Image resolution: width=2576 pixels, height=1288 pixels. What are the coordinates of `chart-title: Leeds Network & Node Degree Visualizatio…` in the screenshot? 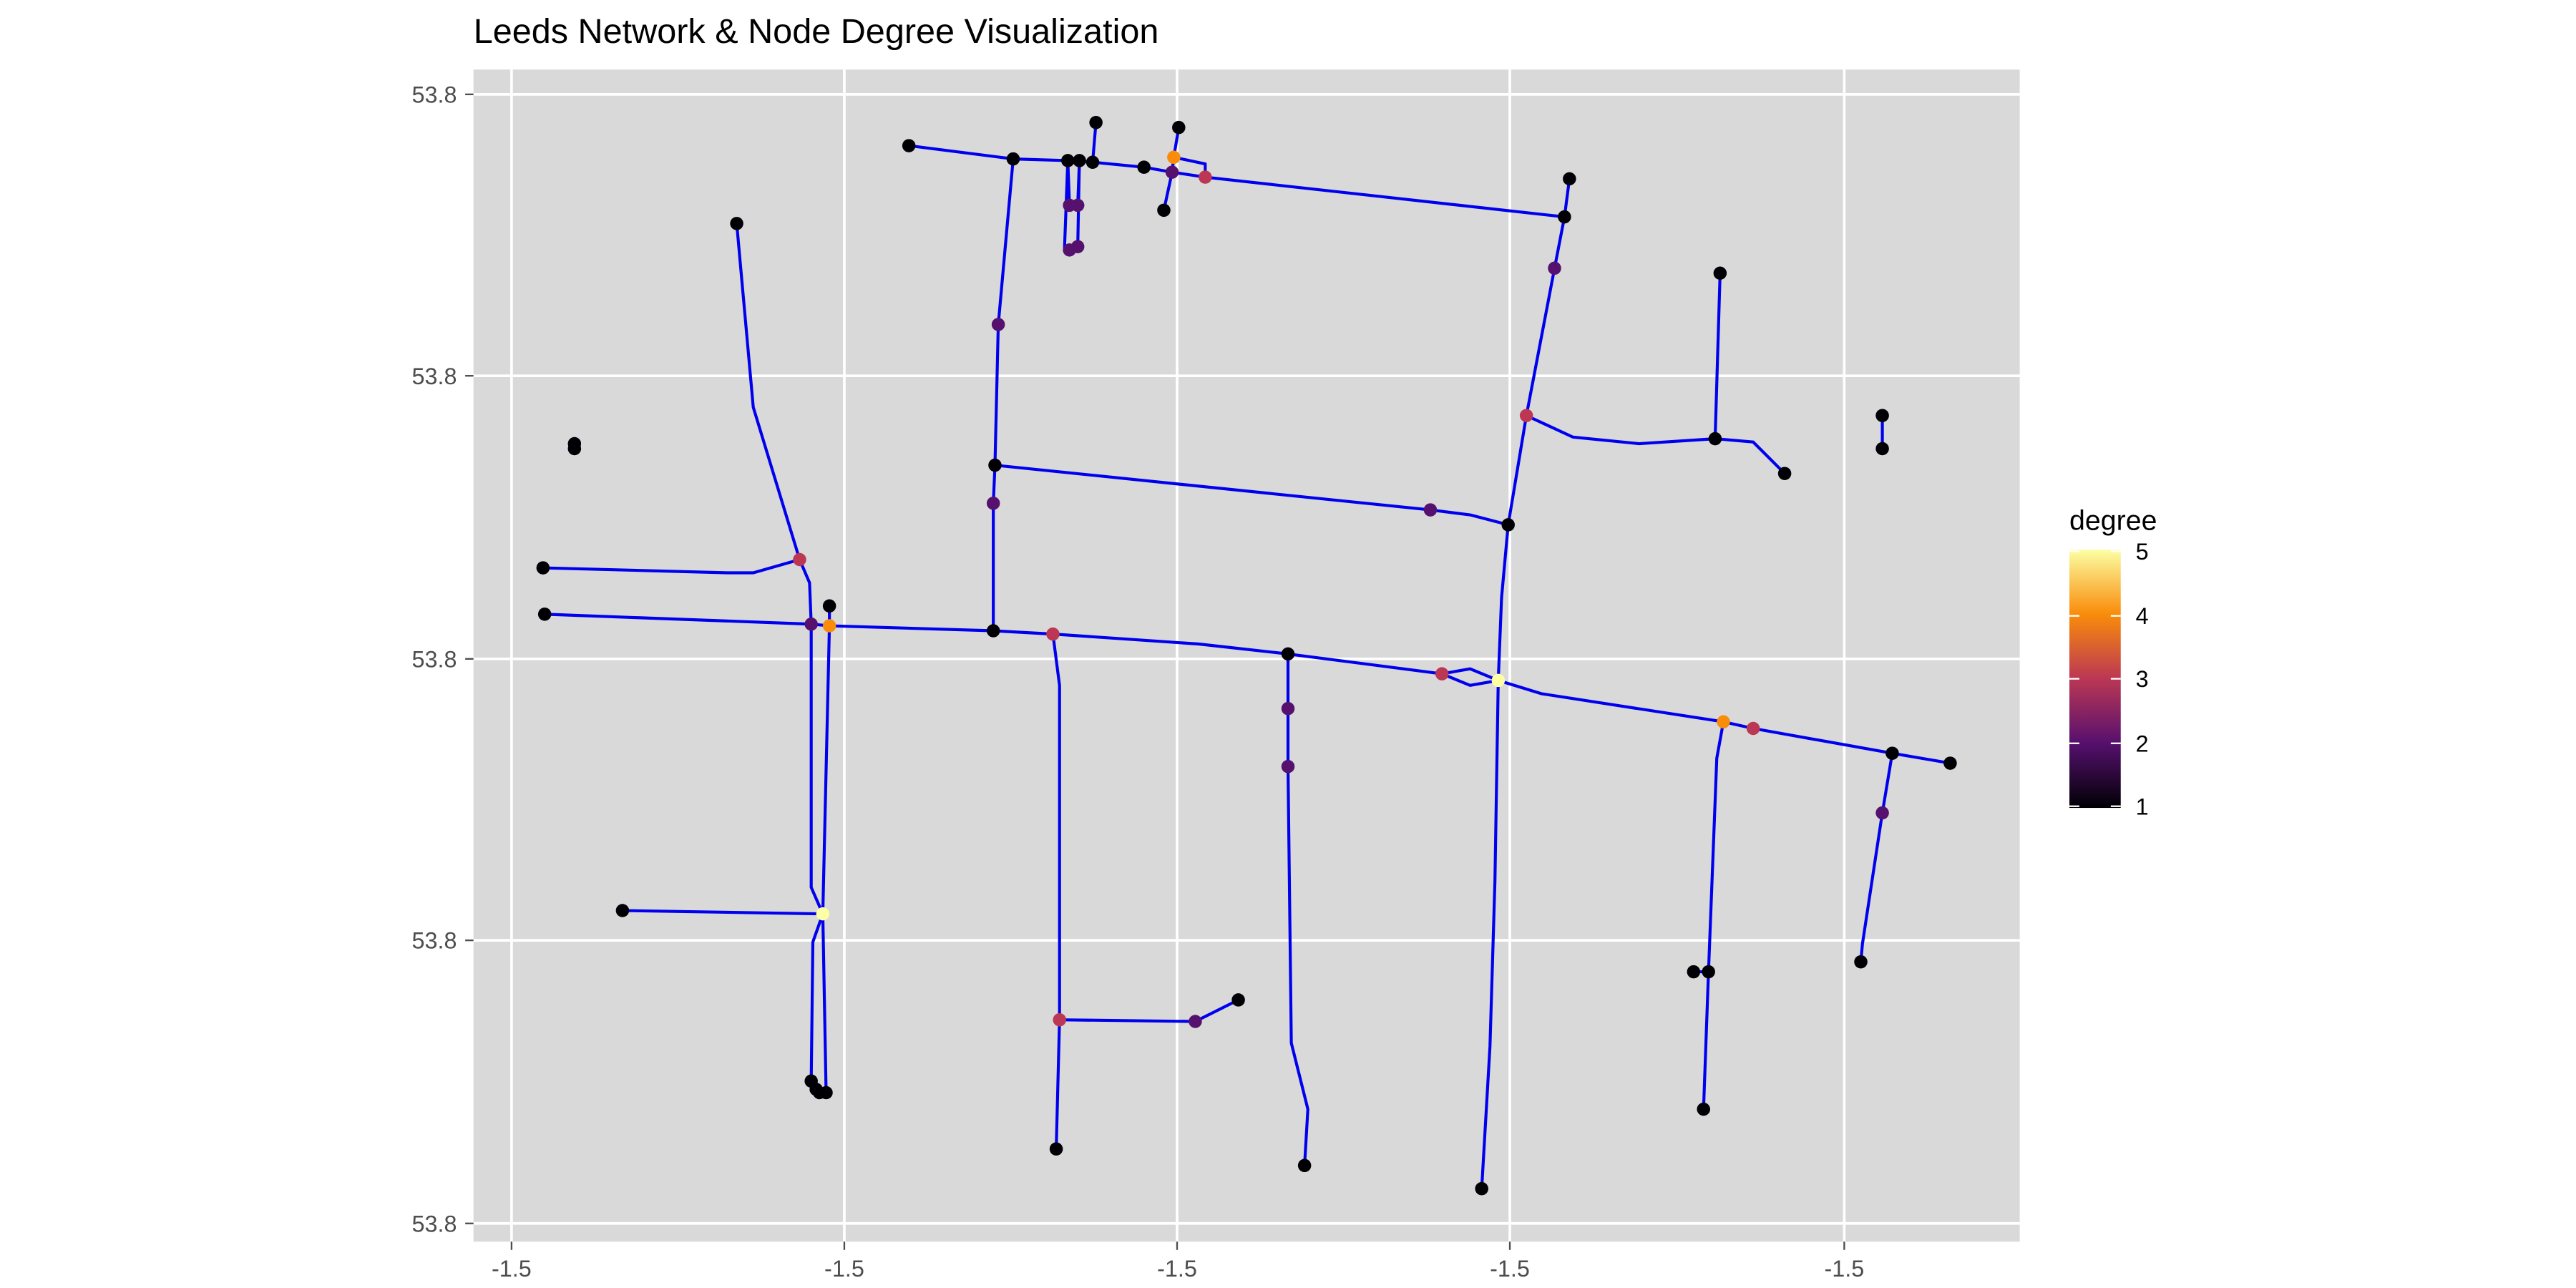 It's located at (816, 31).